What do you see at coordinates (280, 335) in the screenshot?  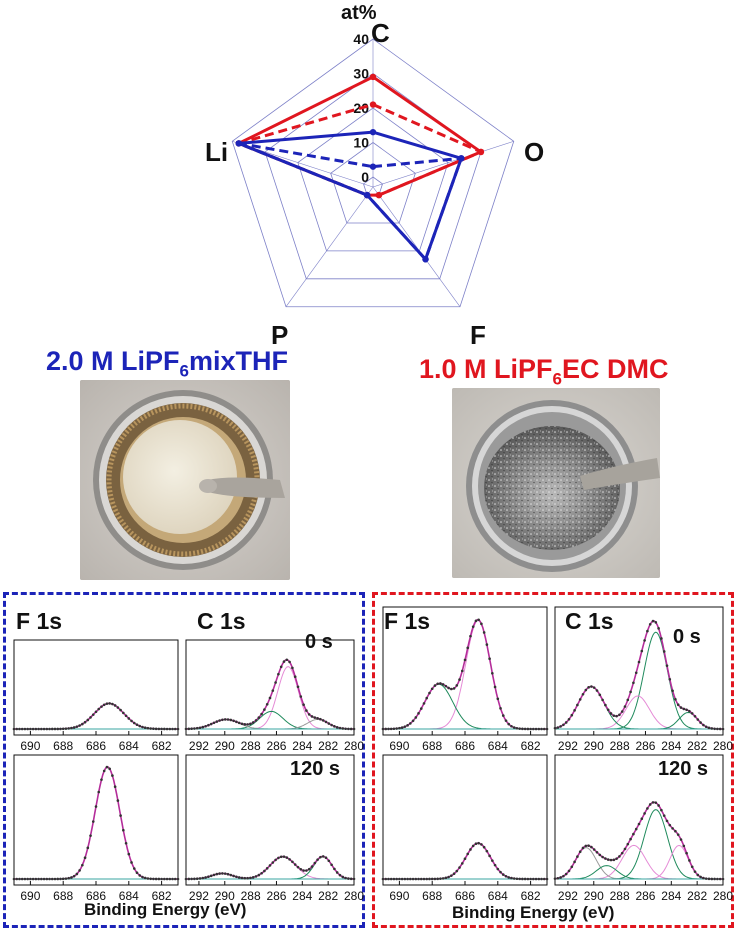 I see `axis-label-p: P` at bounding box center [280, 335].